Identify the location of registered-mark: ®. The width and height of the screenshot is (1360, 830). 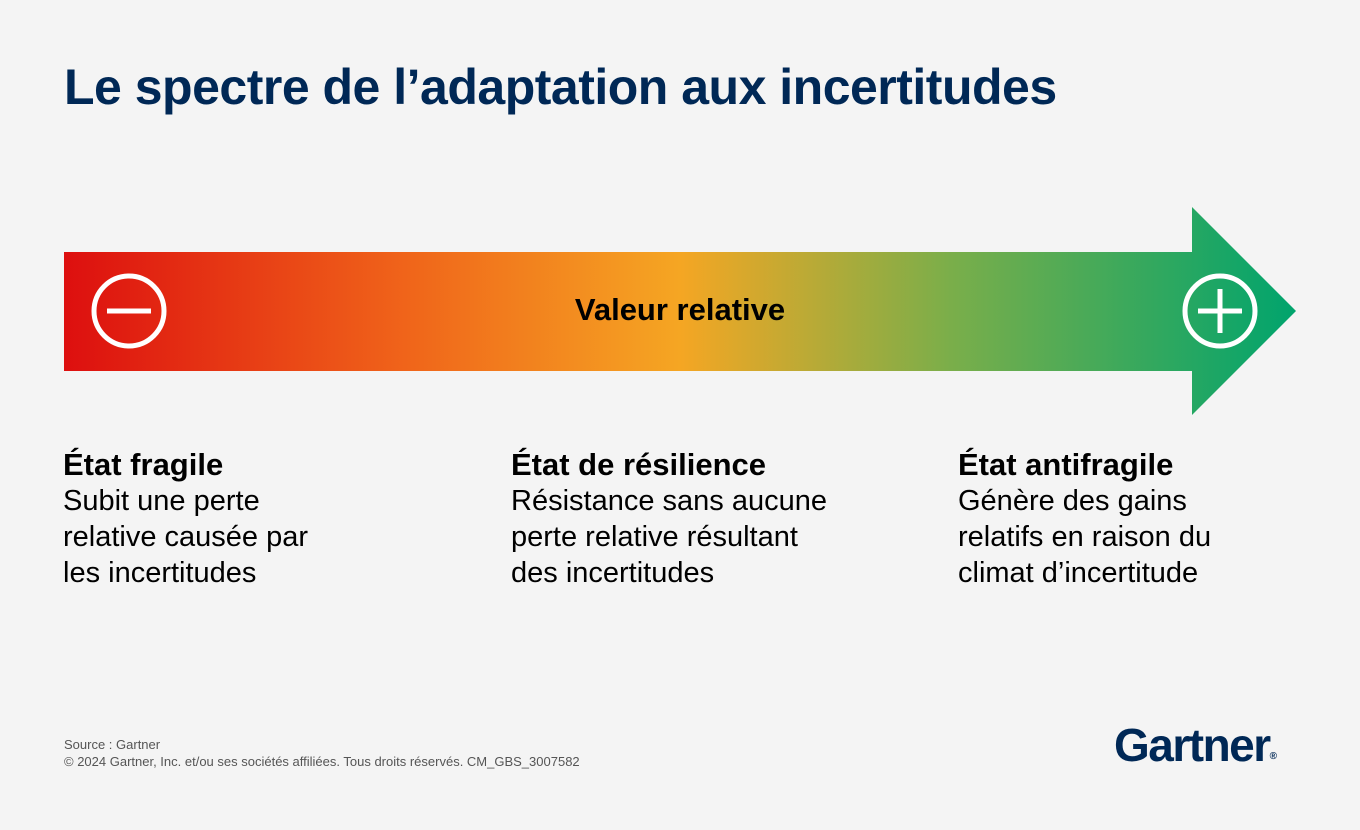
(1273, 756).